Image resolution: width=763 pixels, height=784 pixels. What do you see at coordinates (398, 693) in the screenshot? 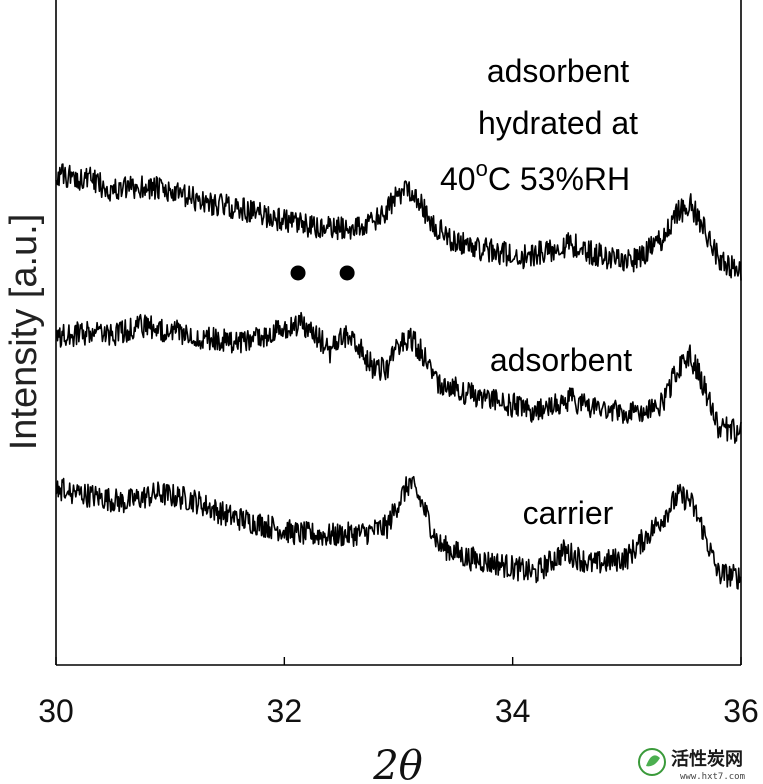
I see `x-ticks: 30 32 34 36` at bounding box center [398, 693].